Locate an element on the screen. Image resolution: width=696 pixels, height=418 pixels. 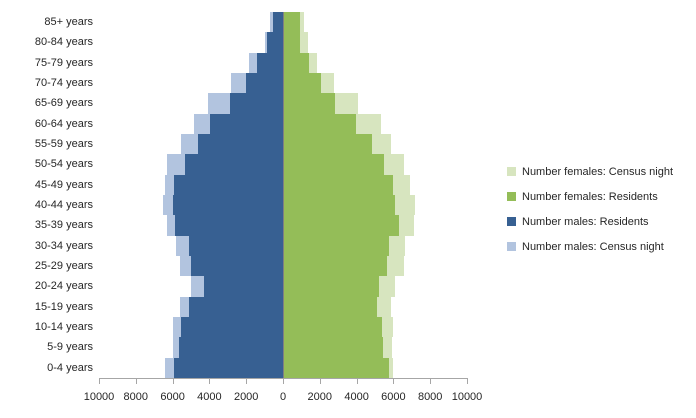
x-axis-tick-label-3: 4000 is located at coordinates (209, 397).